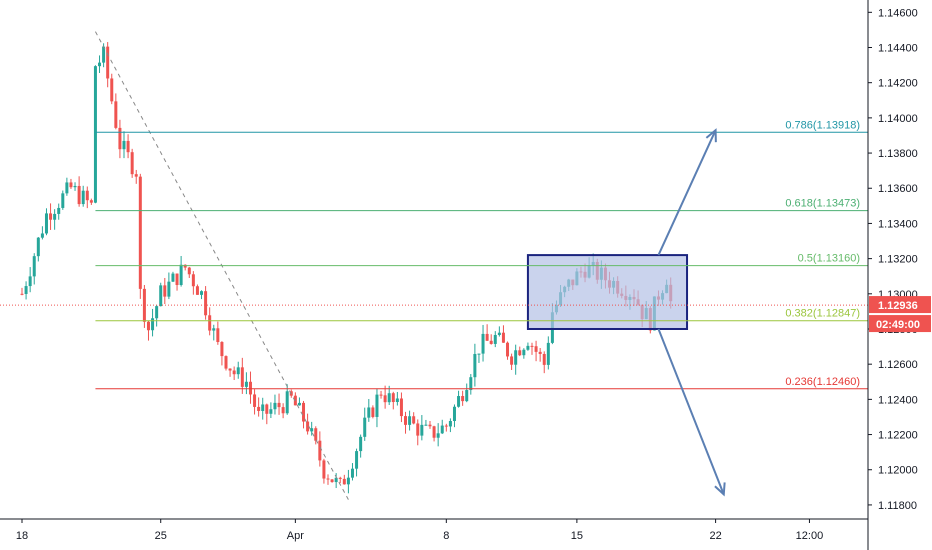 This screenshot has width=932, height=550. I want to click on time-tick-label: 18, so click(22, 536).